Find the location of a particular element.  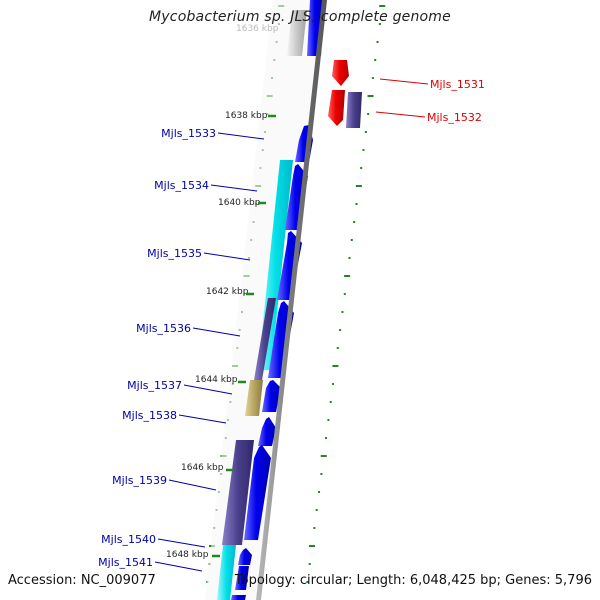

genome-backbone is located at coordinates (291, 300).